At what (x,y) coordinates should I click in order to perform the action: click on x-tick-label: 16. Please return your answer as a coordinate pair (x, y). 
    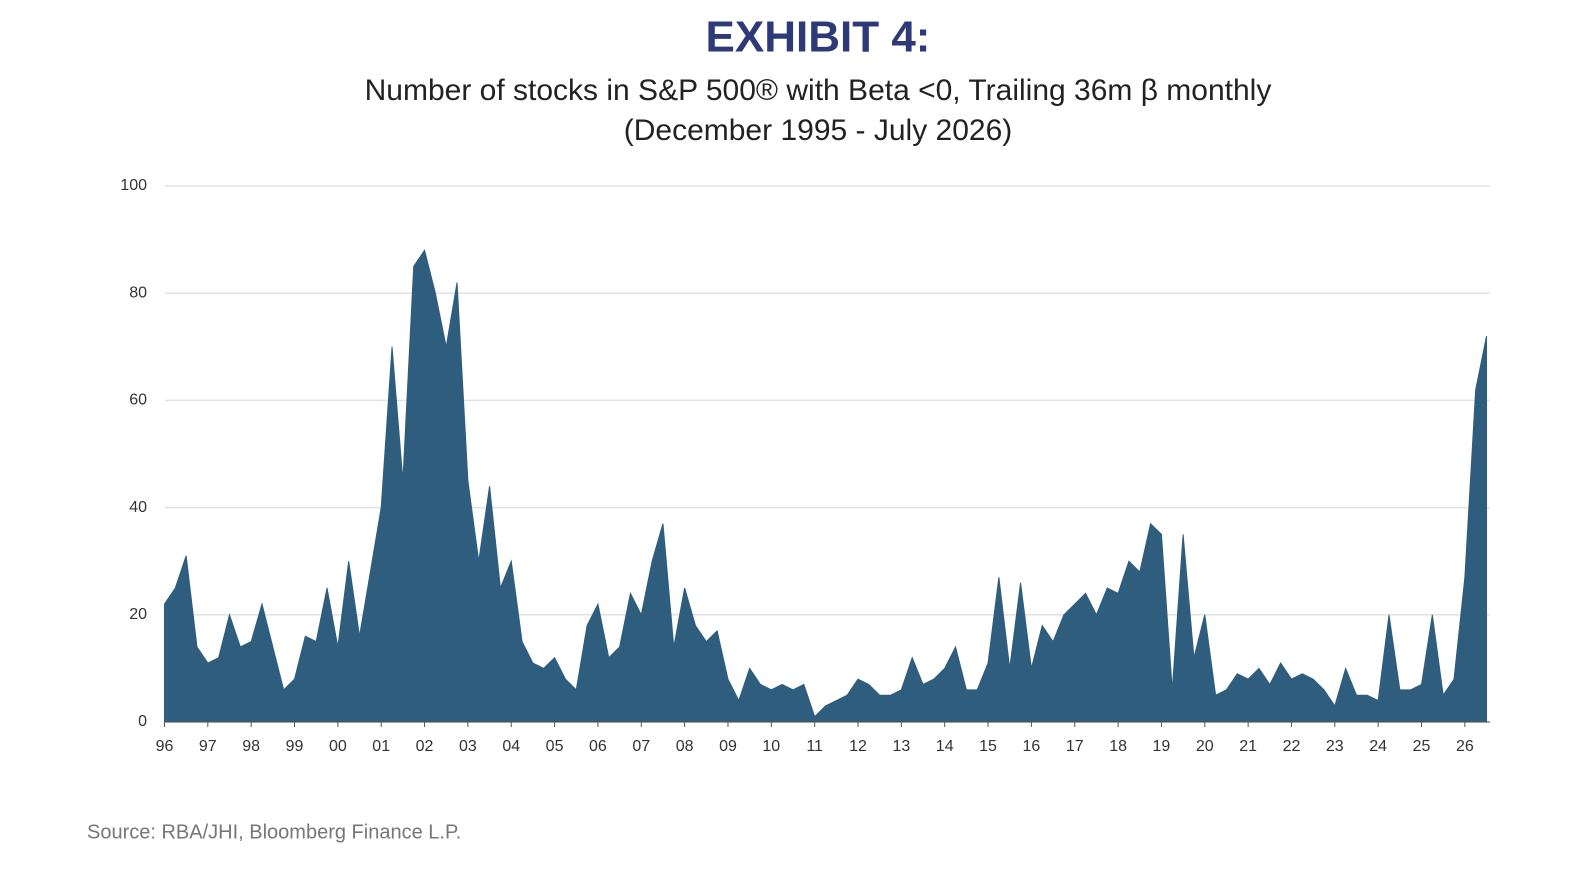
    Looking at the image, I should click on (1031, 746).